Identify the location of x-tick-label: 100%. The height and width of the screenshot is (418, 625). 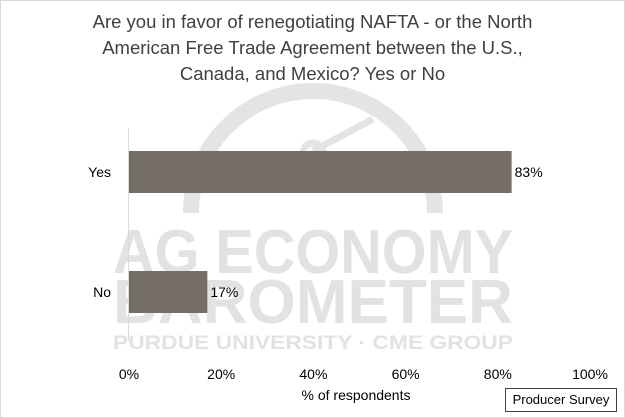
(590, 374).